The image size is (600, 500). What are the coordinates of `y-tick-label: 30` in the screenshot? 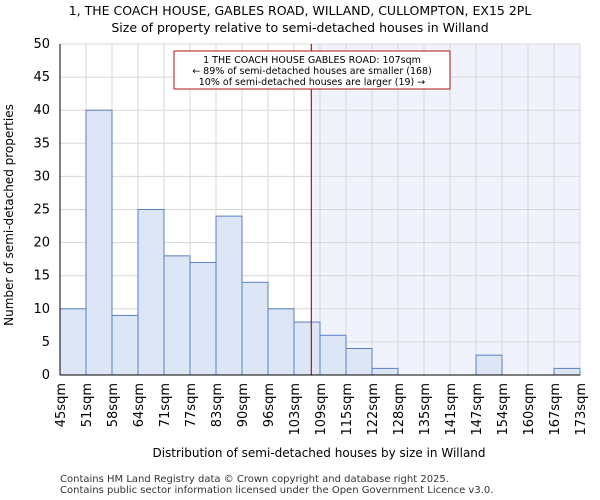 It's located at (41, 176).